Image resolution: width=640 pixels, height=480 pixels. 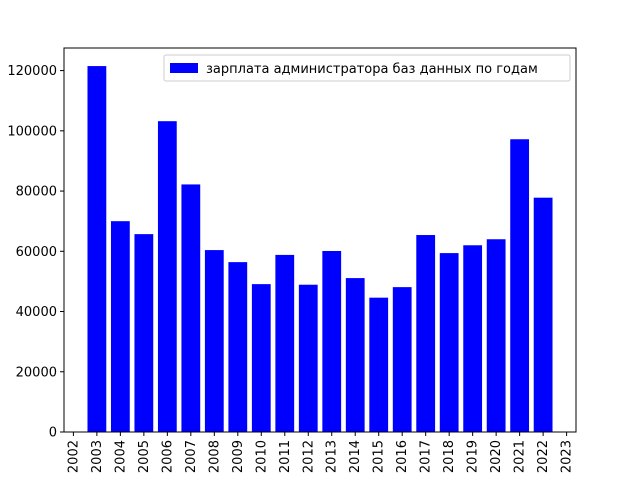 What do you see at coordinates (184, 68) in the screenshot?
I see `legend-swatch` at bounding box center [184, 68].